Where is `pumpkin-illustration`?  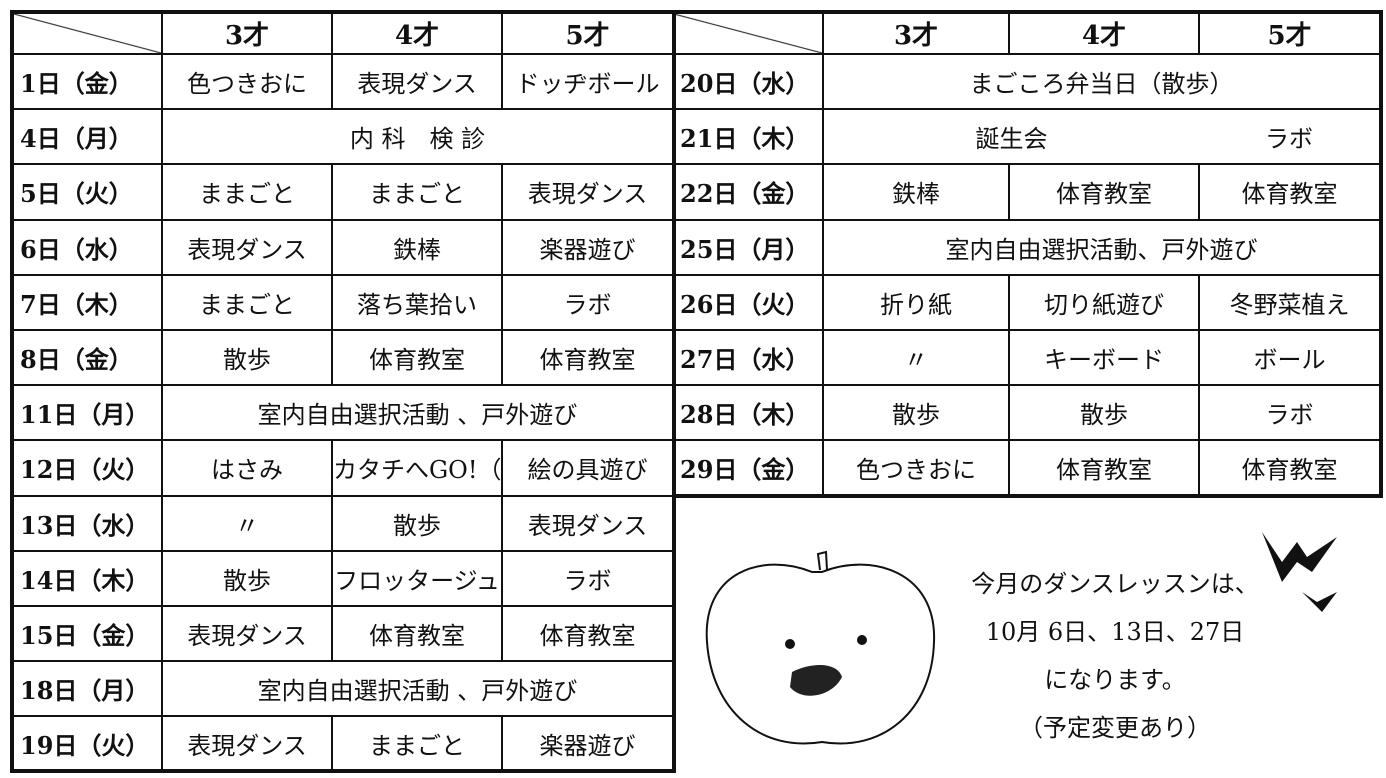 pumpkin-illustration is located at coordinates (1021, 638).